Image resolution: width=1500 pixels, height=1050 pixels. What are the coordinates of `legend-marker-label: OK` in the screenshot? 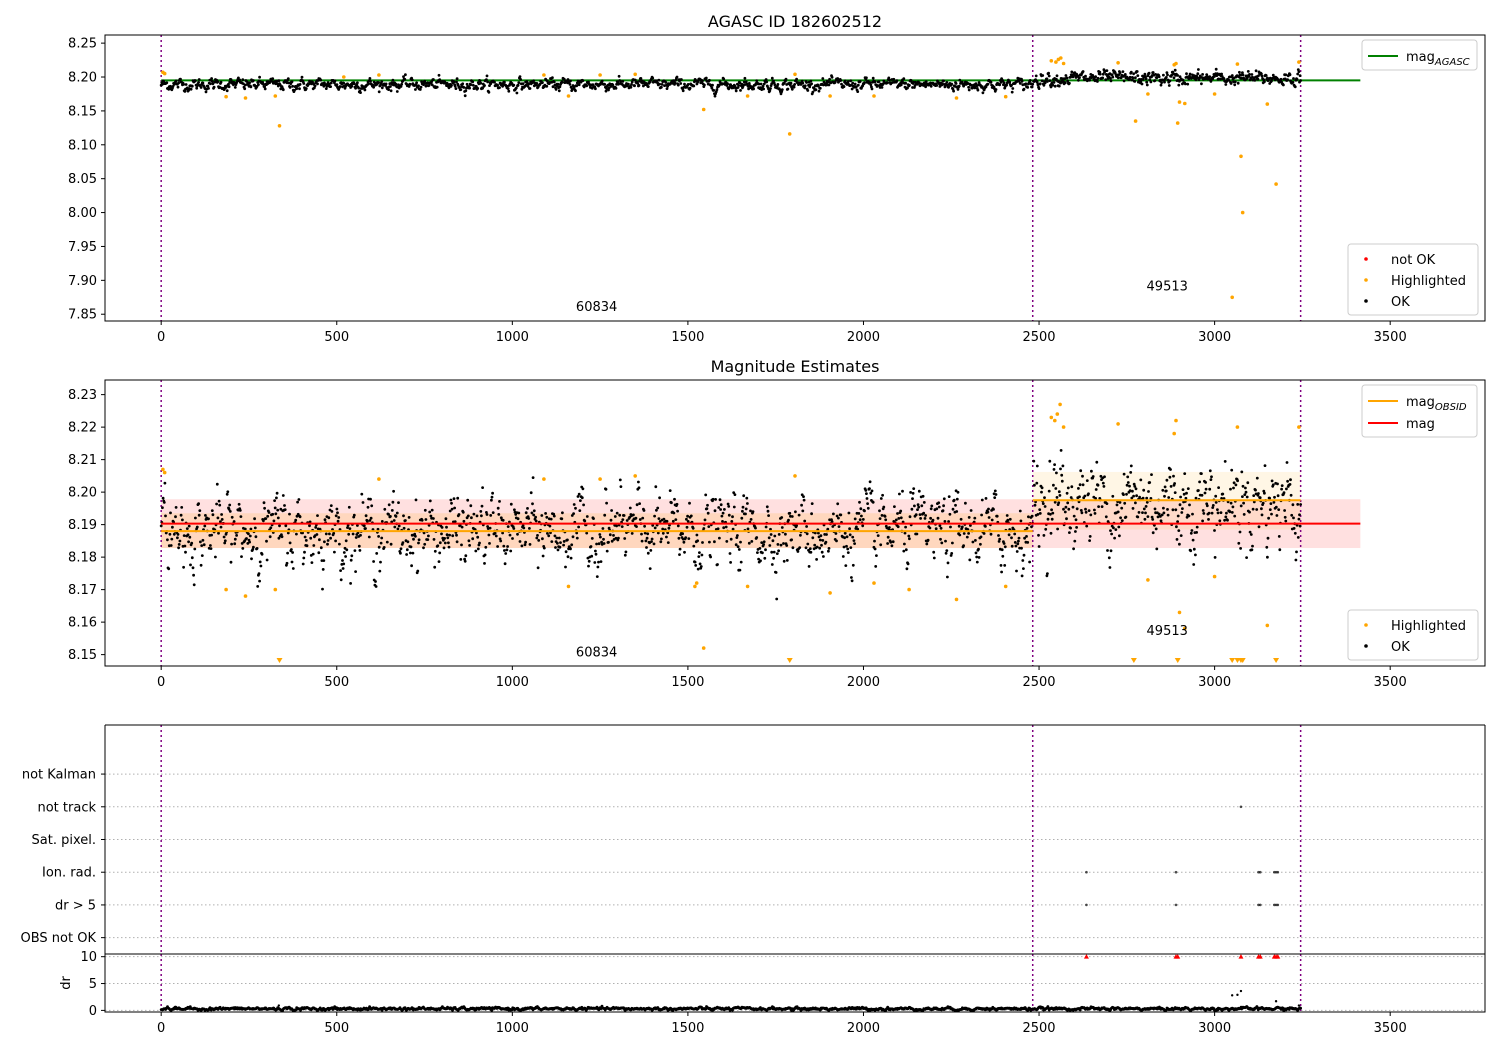 It's located at (1400, 302).